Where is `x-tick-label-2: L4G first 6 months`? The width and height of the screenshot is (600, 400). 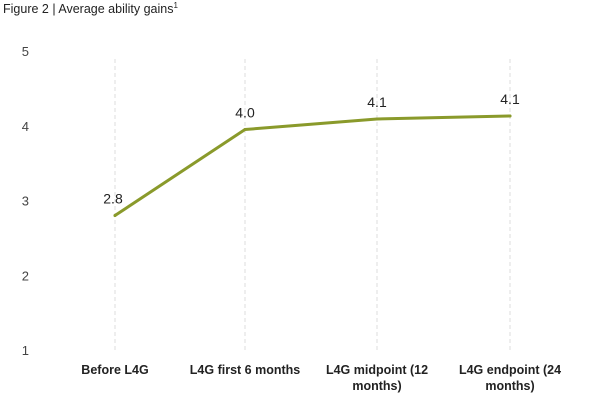
x-tick-label-2: L4G first 6 months is located at coordinates (245, 370).